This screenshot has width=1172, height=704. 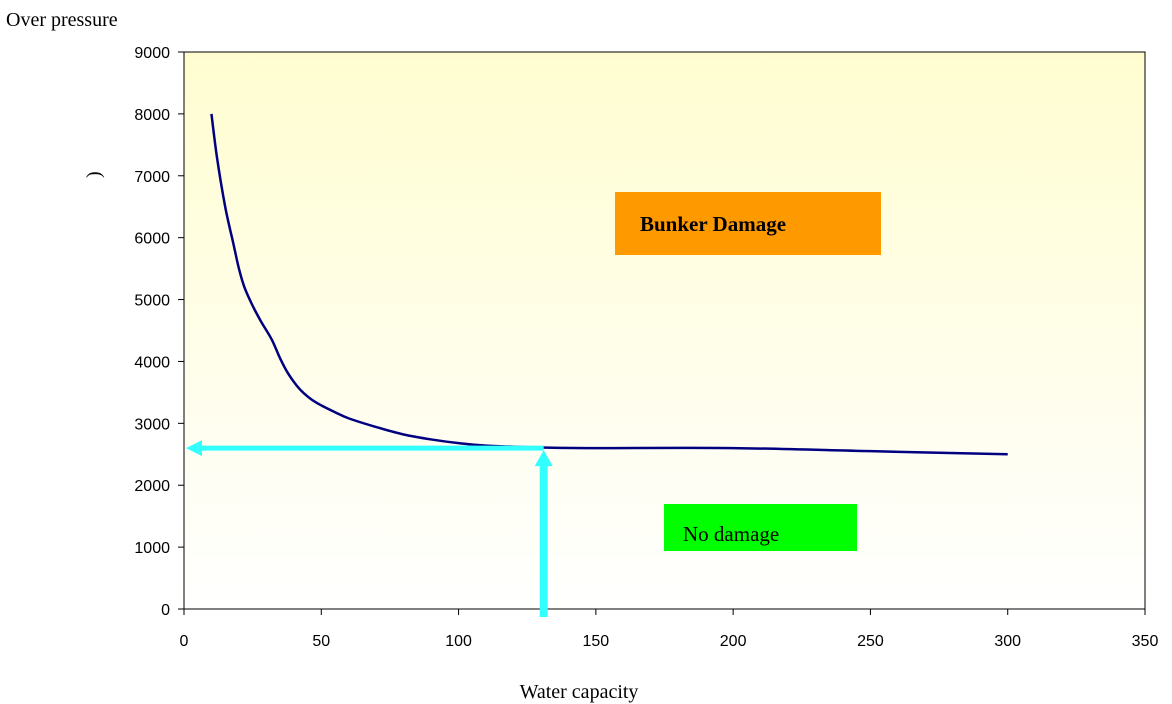 I want to click on x-tick-label: 200, so click(x=733, y=641).